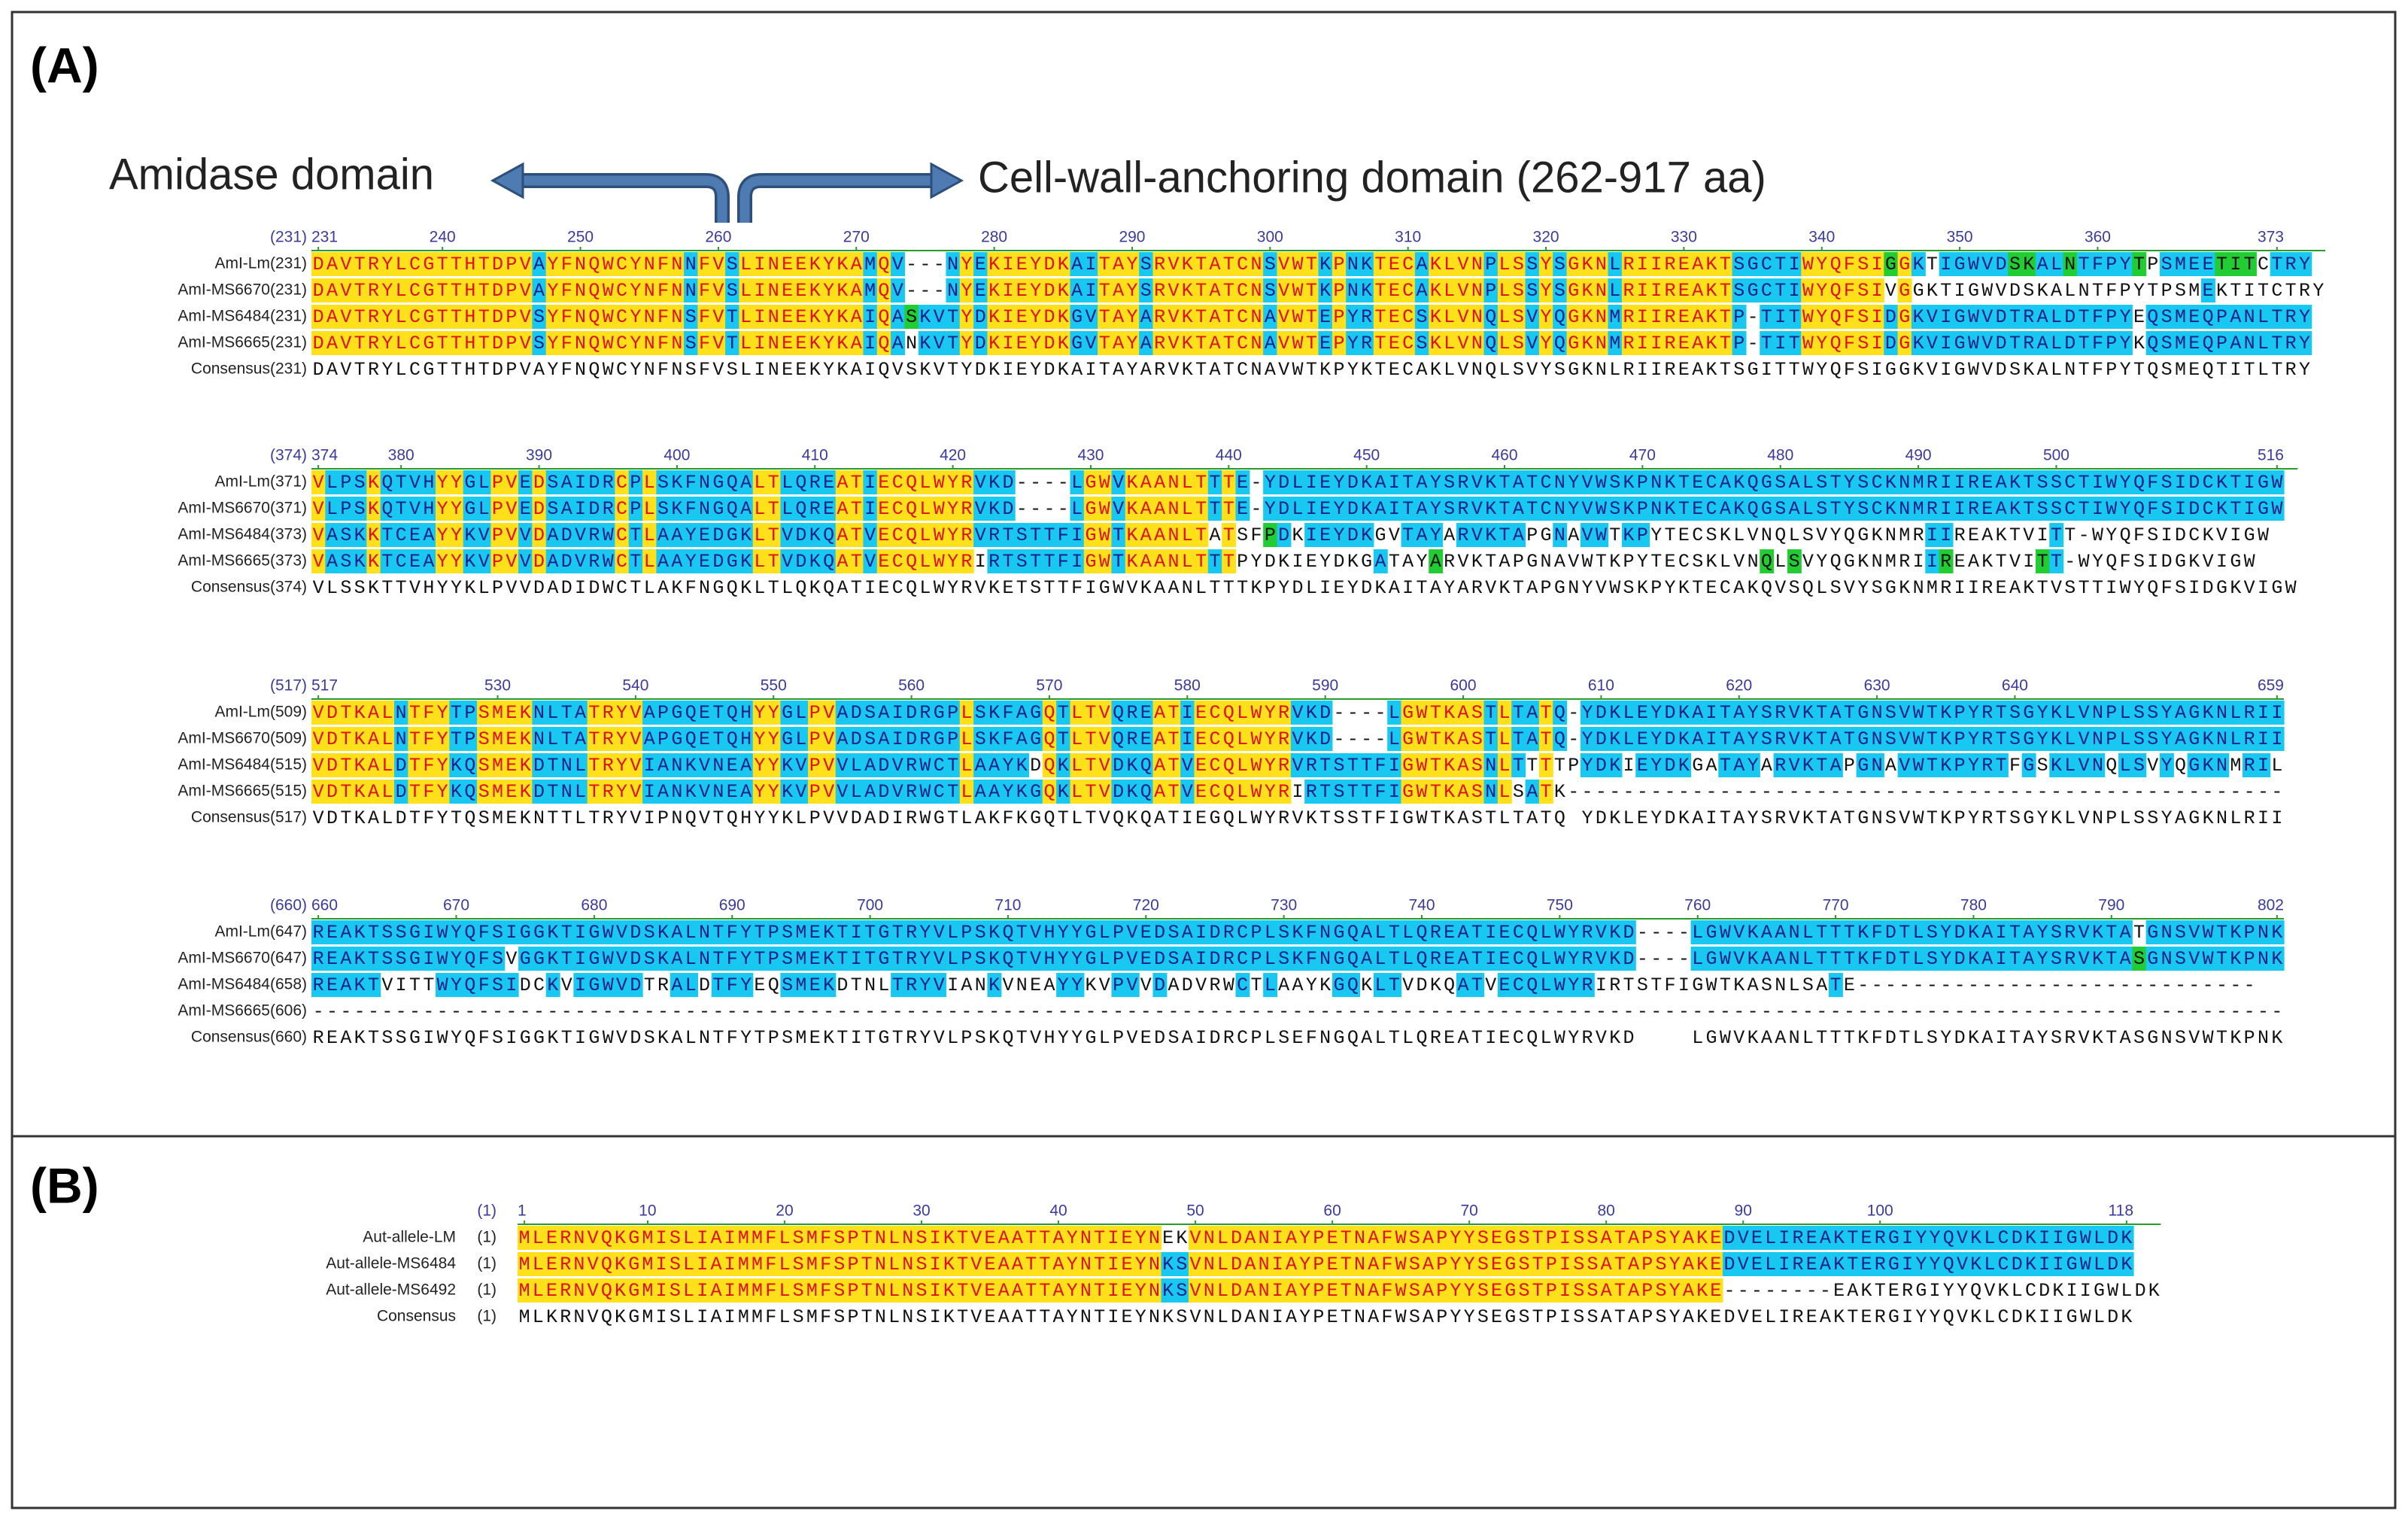  What do you see at coordinates (249, 587) in the screenshot?
I see `sequence-name: Consensus(374)` at bounding box center [249, 587].